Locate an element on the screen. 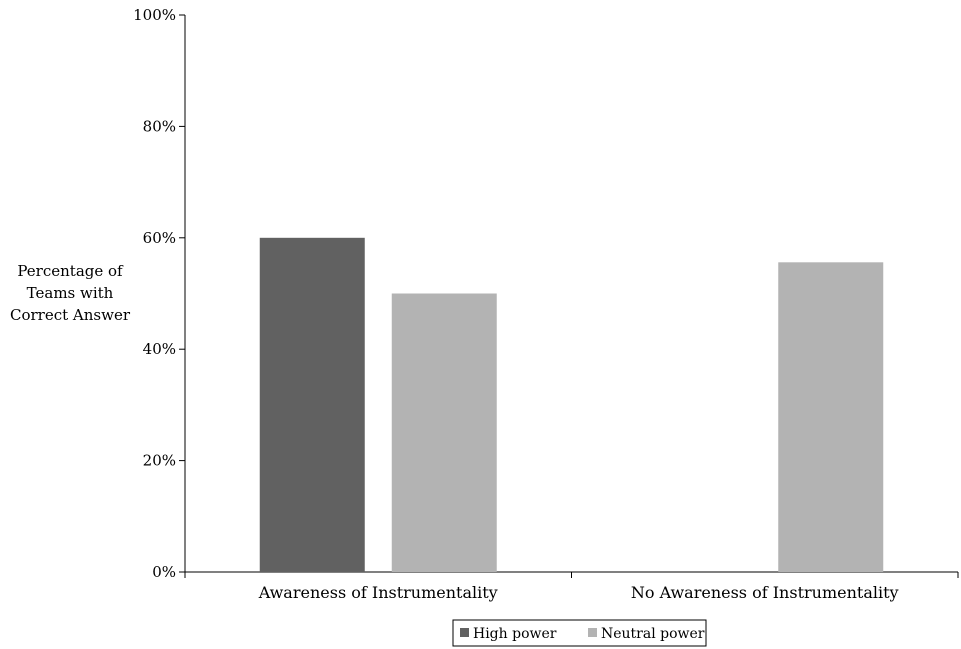 The height and width of the screenshot is (649, 961). legend: High power Neutral power is located at coordinates (579, 633).